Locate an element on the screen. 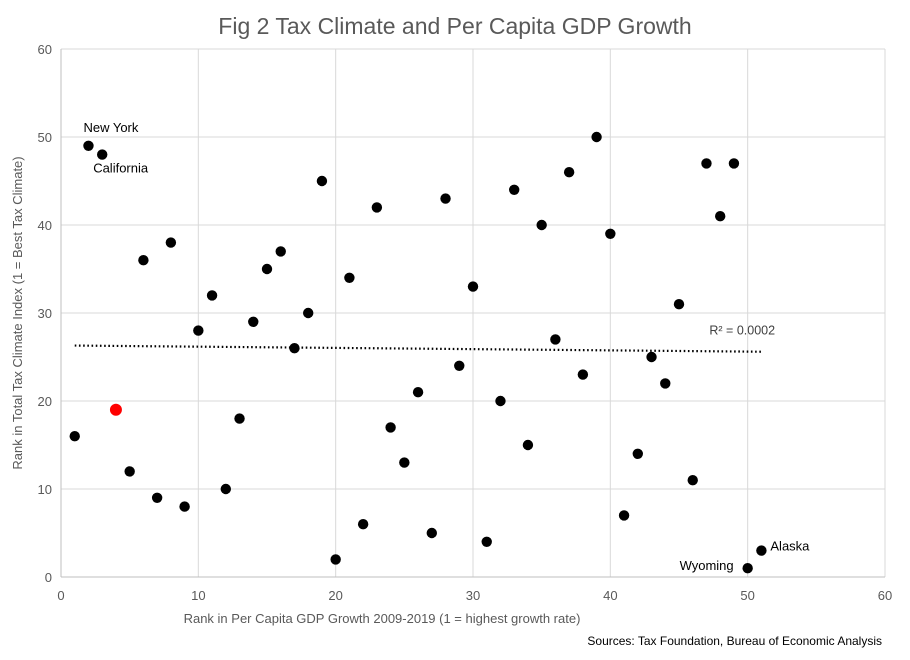  x-tick-label: 20 is located at coordinates (335, 595).